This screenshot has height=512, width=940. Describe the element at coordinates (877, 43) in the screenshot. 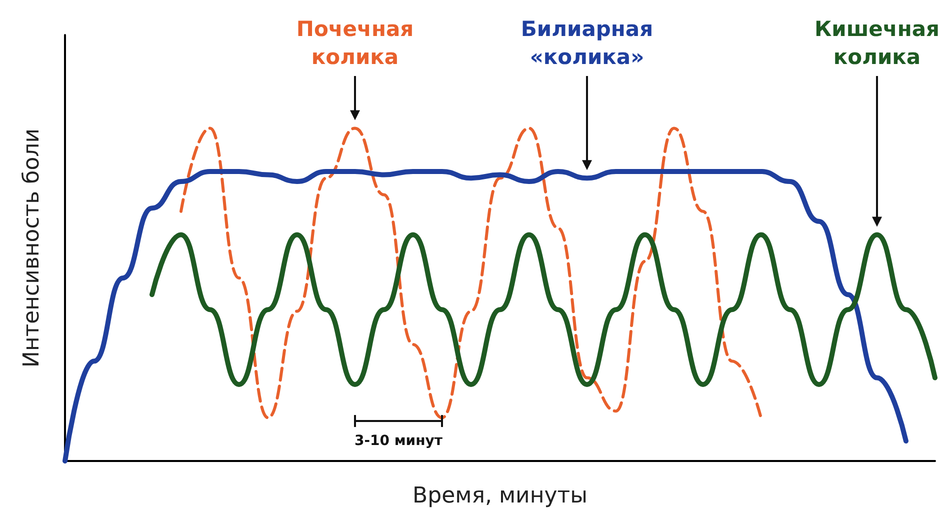

I see `text: Кишечная колика` at that location.